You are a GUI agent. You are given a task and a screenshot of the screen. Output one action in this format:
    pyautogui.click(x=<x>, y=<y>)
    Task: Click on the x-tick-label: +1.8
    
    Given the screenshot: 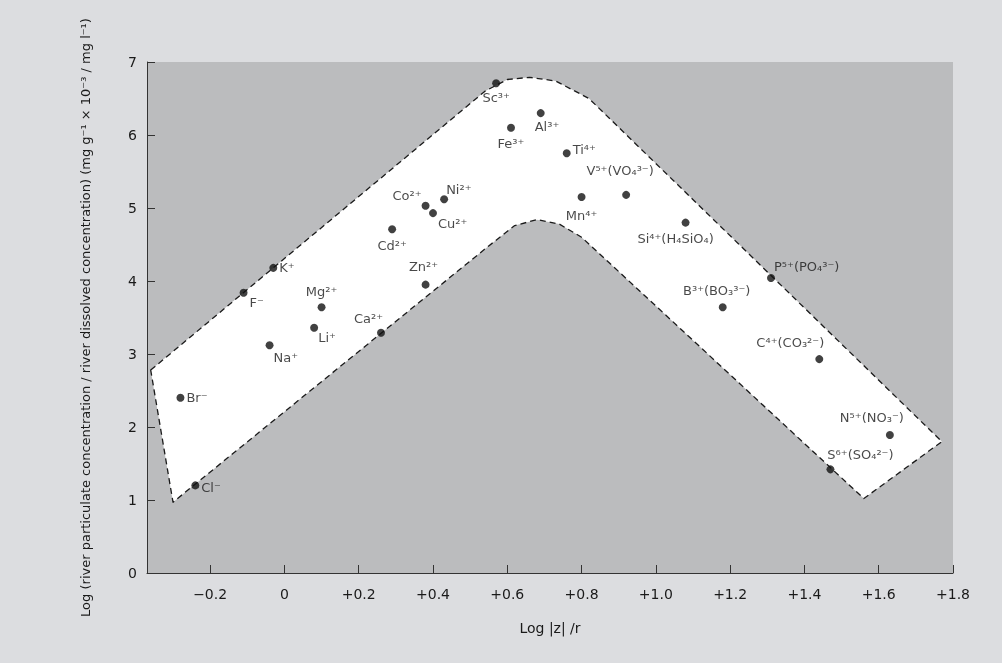 What is the action you would take?
    pyautogui.click(x=953, y=594)
    